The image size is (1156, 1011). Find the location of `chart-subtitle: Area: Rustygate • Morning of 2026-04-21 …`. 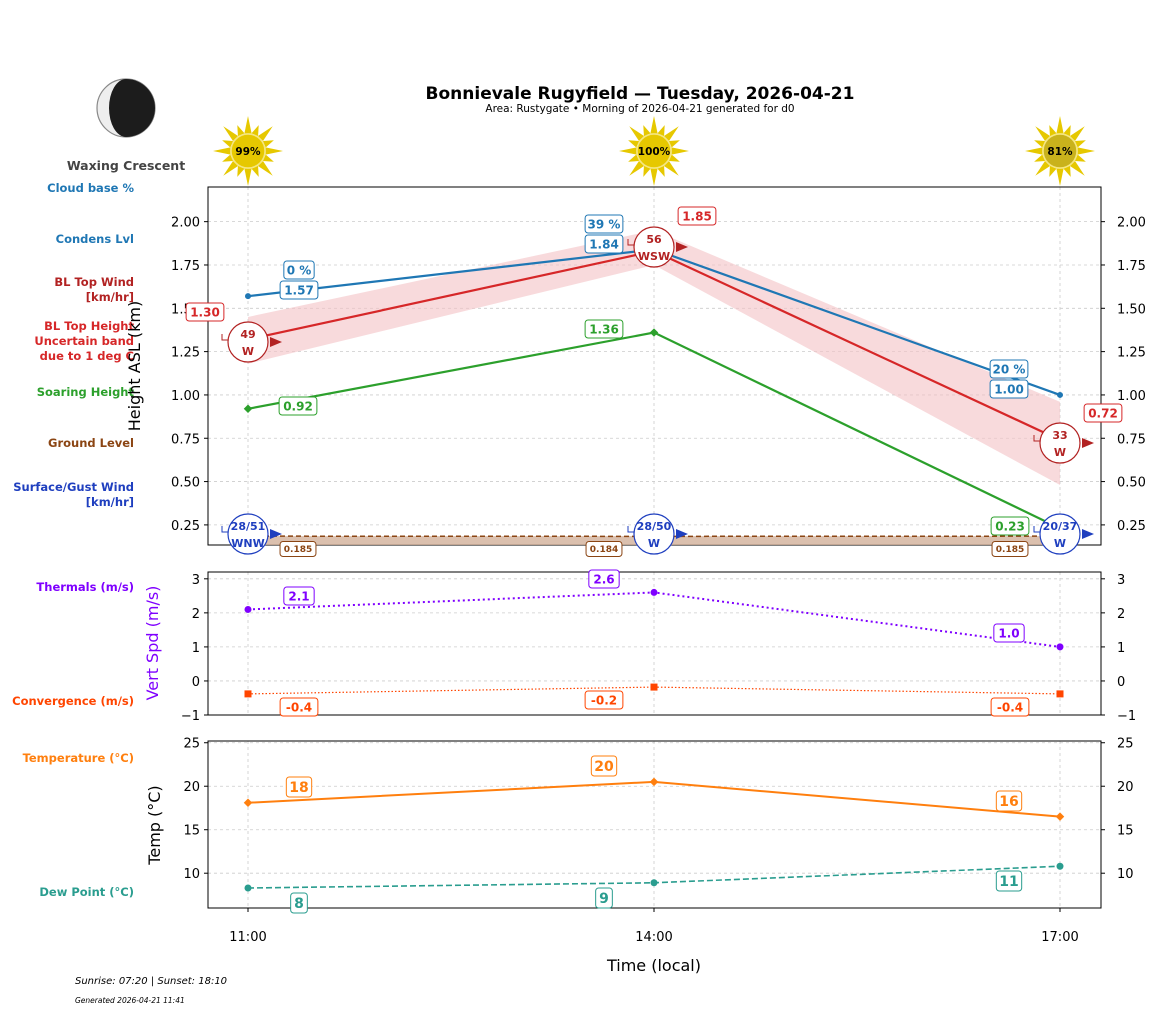

chart-subtitle: Area: Rustygate • Morning of 2026-04-21 … is located at coordinates (639, 109).